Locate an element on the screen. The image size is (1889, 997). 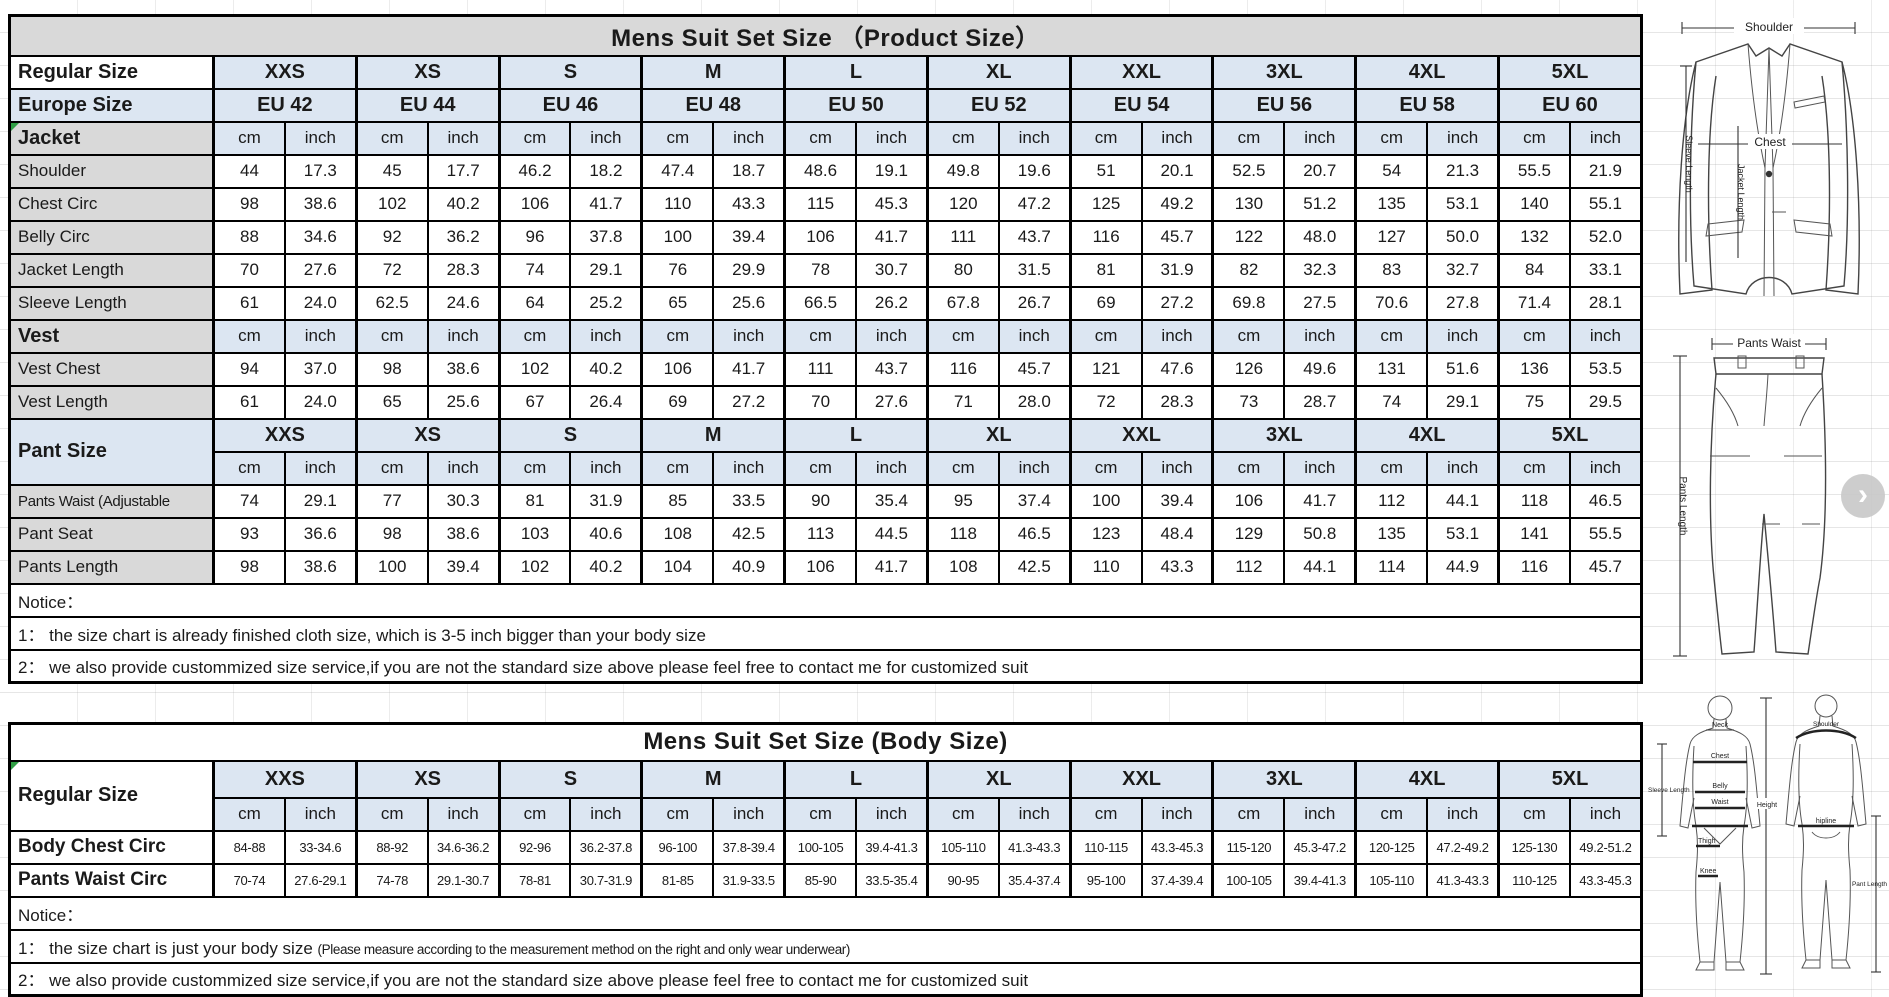
inch-value: 42.5 is located at coordinates (1035, 567).